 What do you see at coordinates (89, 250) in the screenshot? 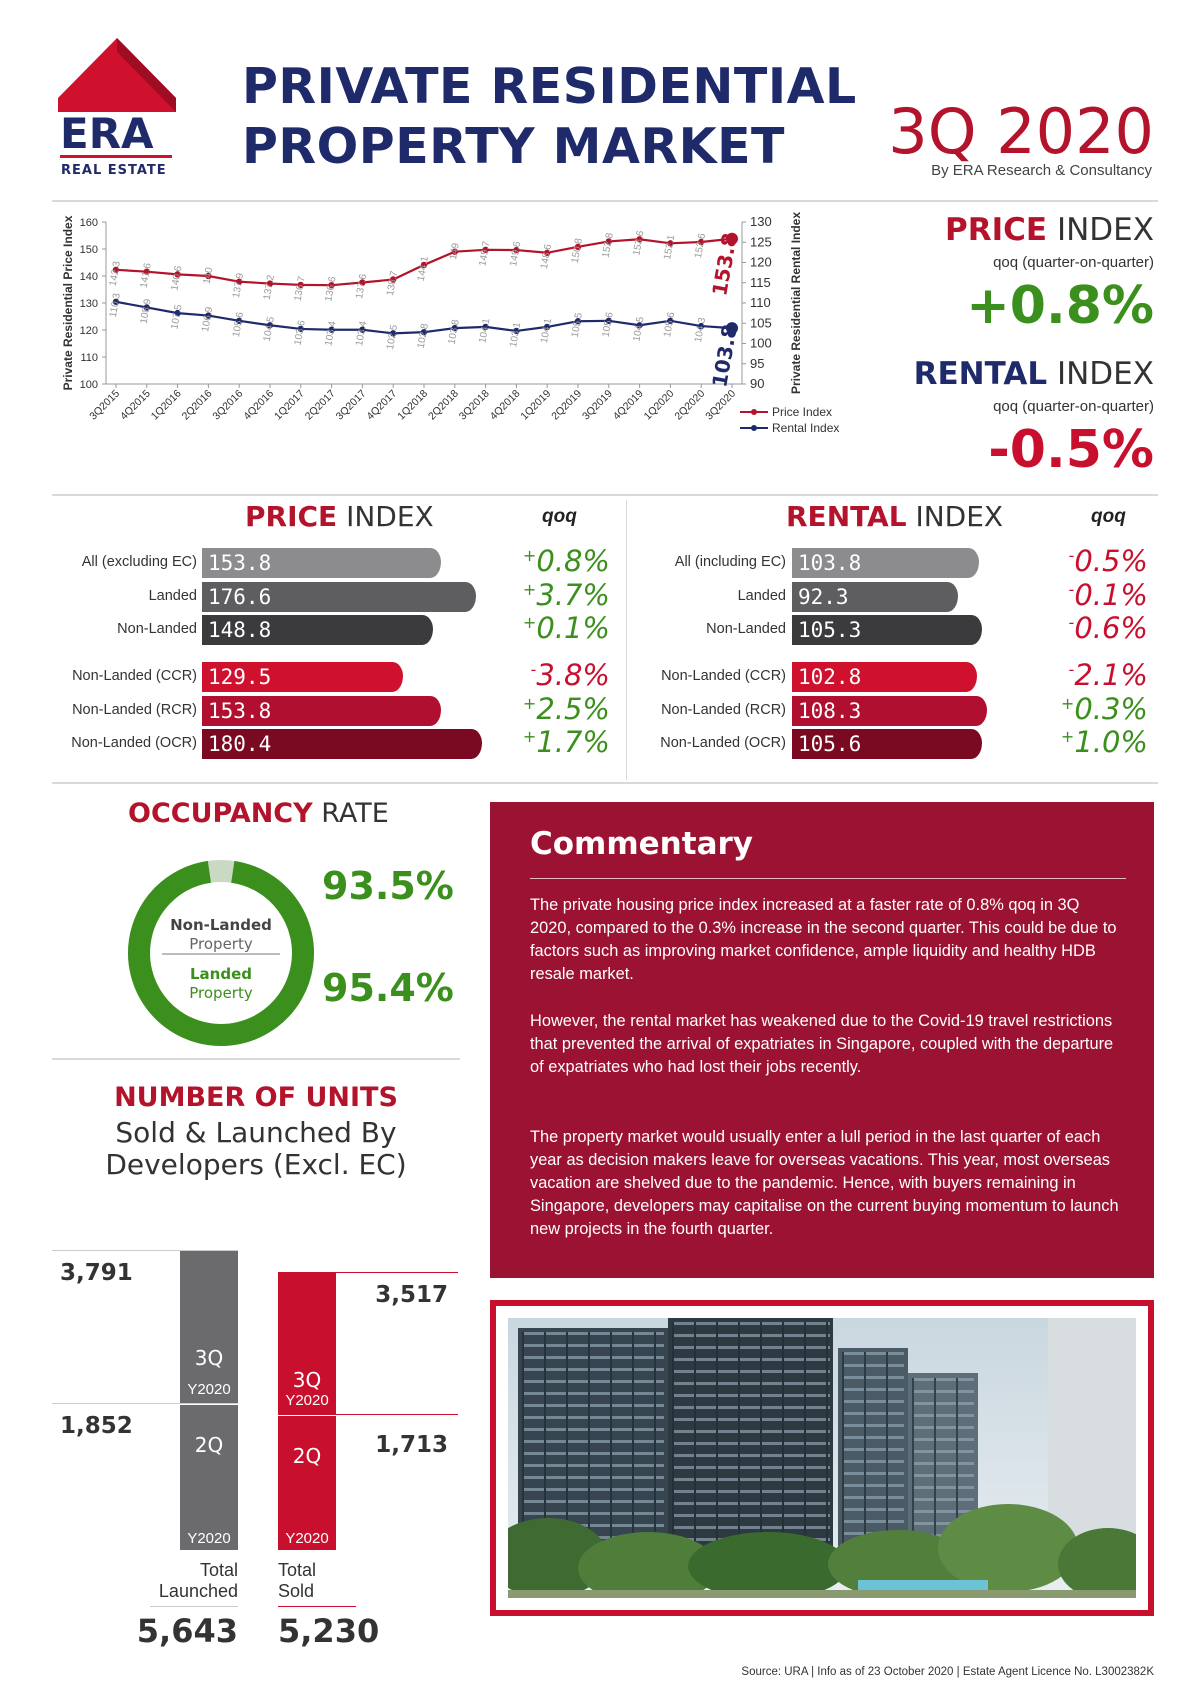
I see `y-tick-label: 150` at bounding box center [89, 250].